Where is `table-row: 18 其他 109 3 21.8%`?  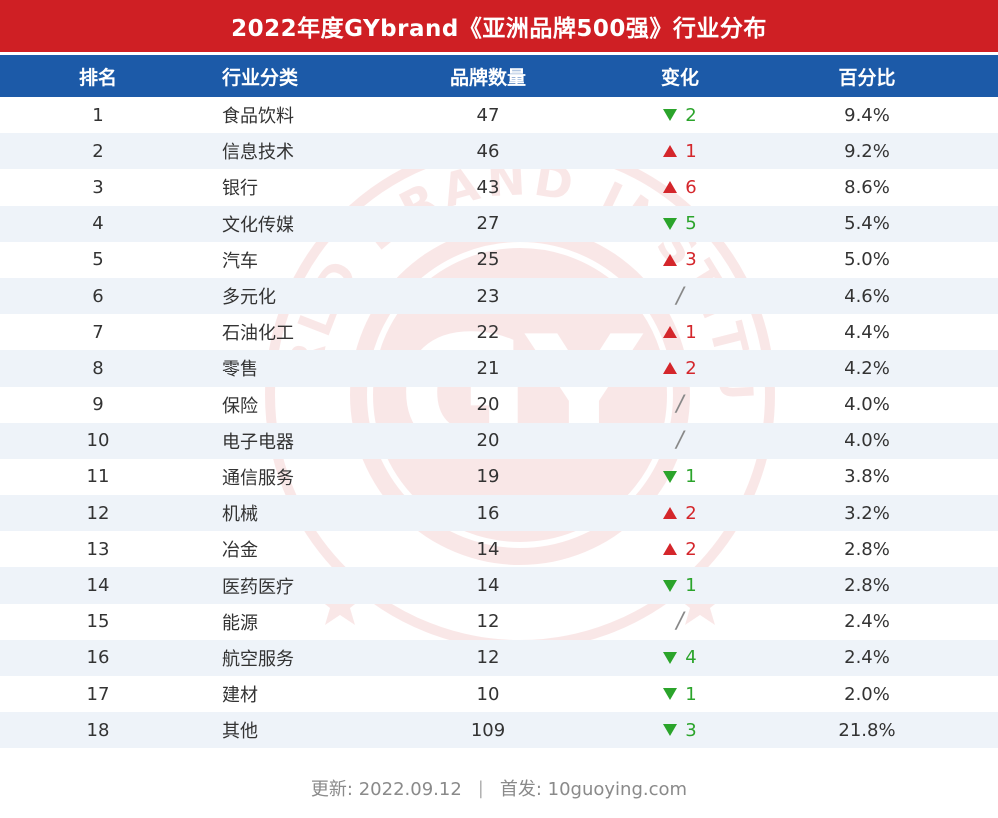
table-row: 18 其他 109 3 21.8% is located at coordinates (499, 730).